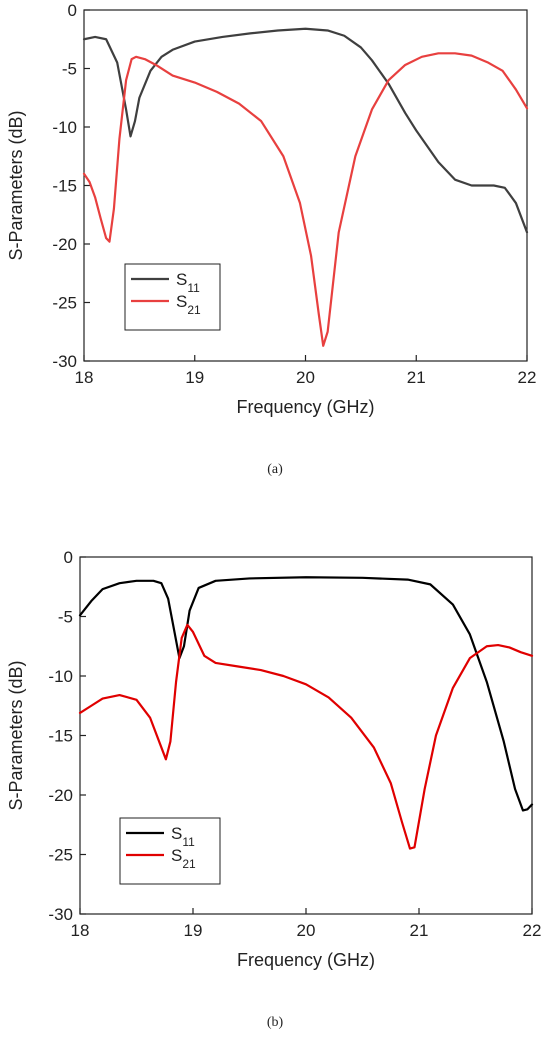  I want to click on chart0-legend-box, so click(172, 297).